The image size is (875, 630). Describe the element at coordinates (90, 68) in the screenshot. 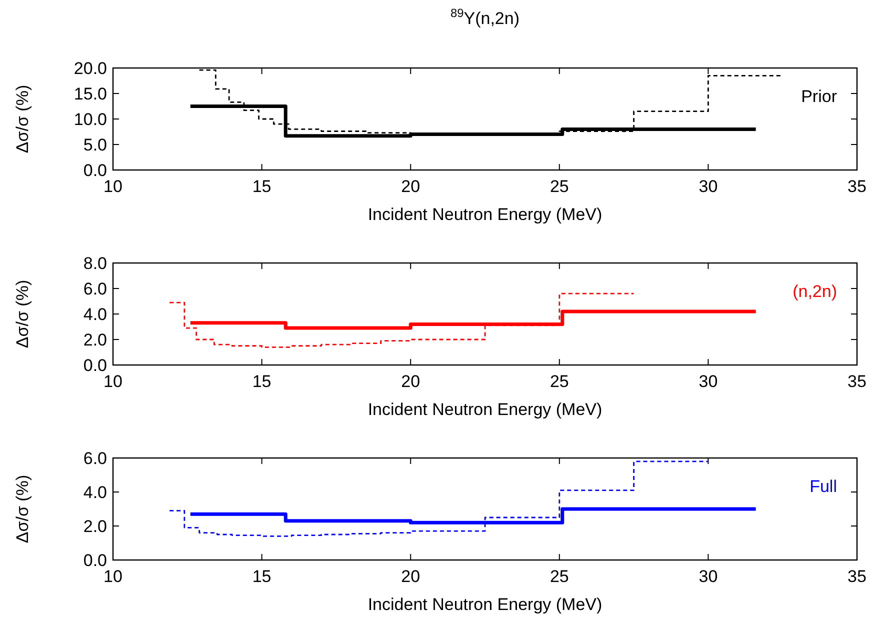

I see `y-tick-label: 20.0` at that location.